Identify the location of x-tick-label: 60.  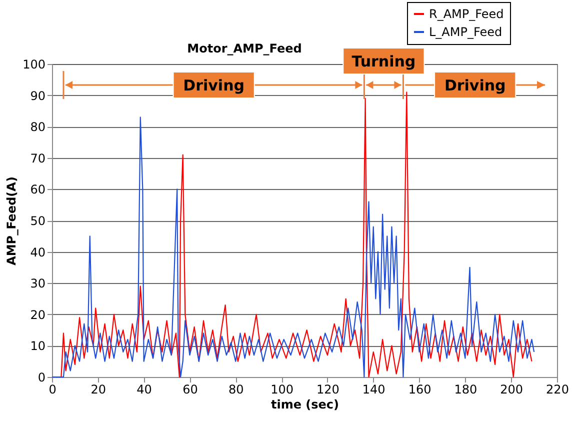
(190, 389).